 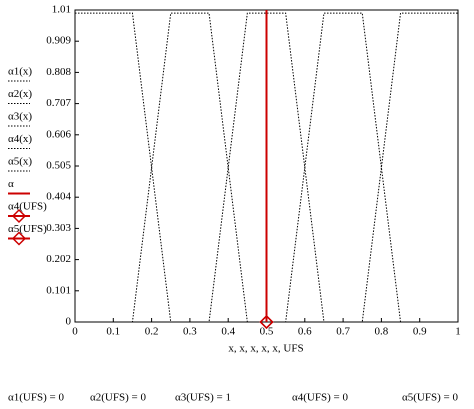 What do you see at coordinates (382, 332) in the screenshot?
I see `x-tick-label: 0.8` at bounding box center [382, 332].